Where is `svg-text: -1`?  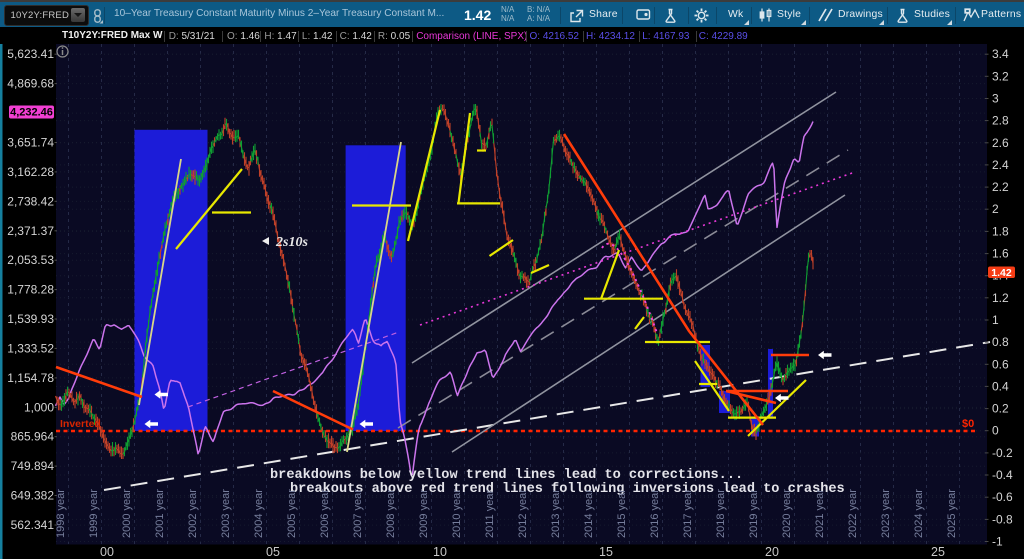
svg-text: -1 is located at coordinates (997, 542).